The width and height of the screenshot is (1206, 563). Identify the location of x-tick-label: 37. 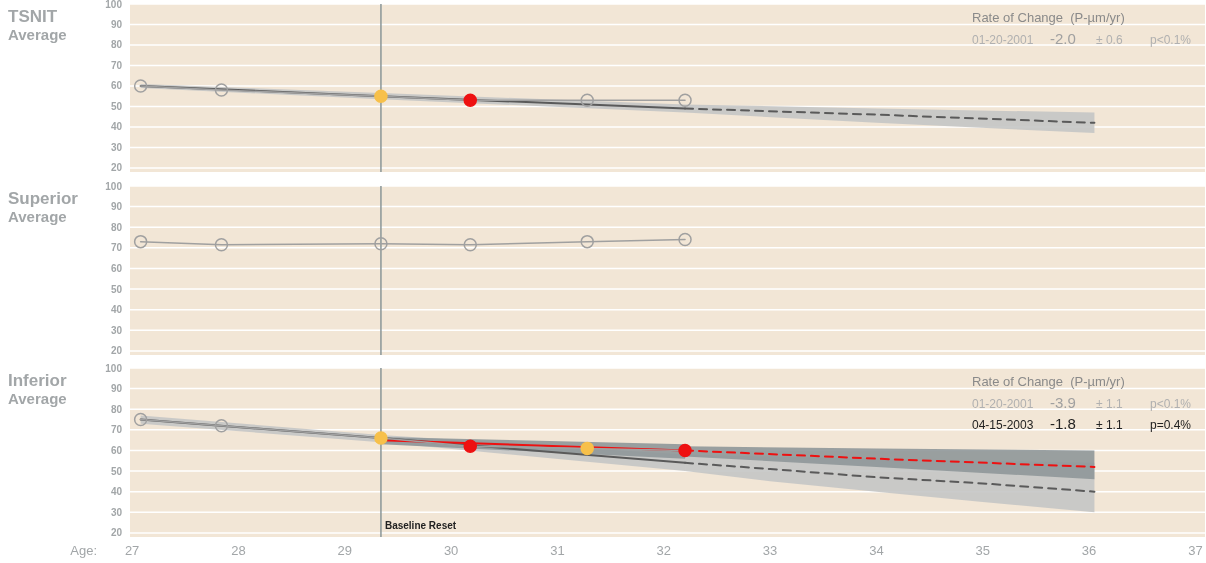
(1195, 550).